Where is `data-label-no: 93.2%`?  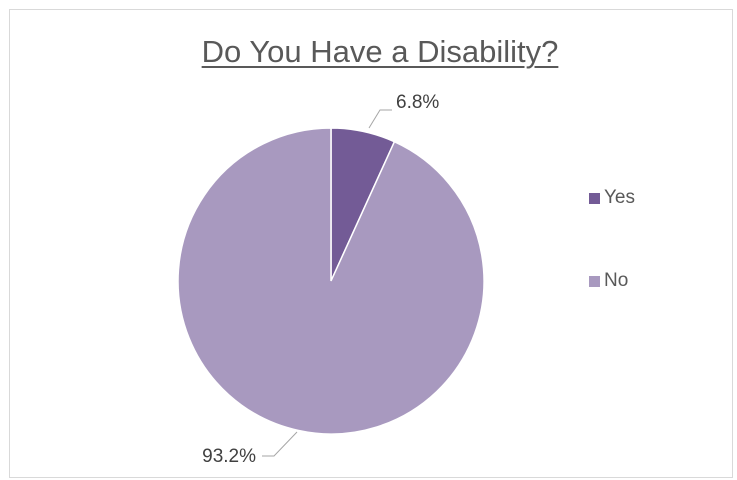 data-label-no: 93.2% is located at coordinates (229, 456).